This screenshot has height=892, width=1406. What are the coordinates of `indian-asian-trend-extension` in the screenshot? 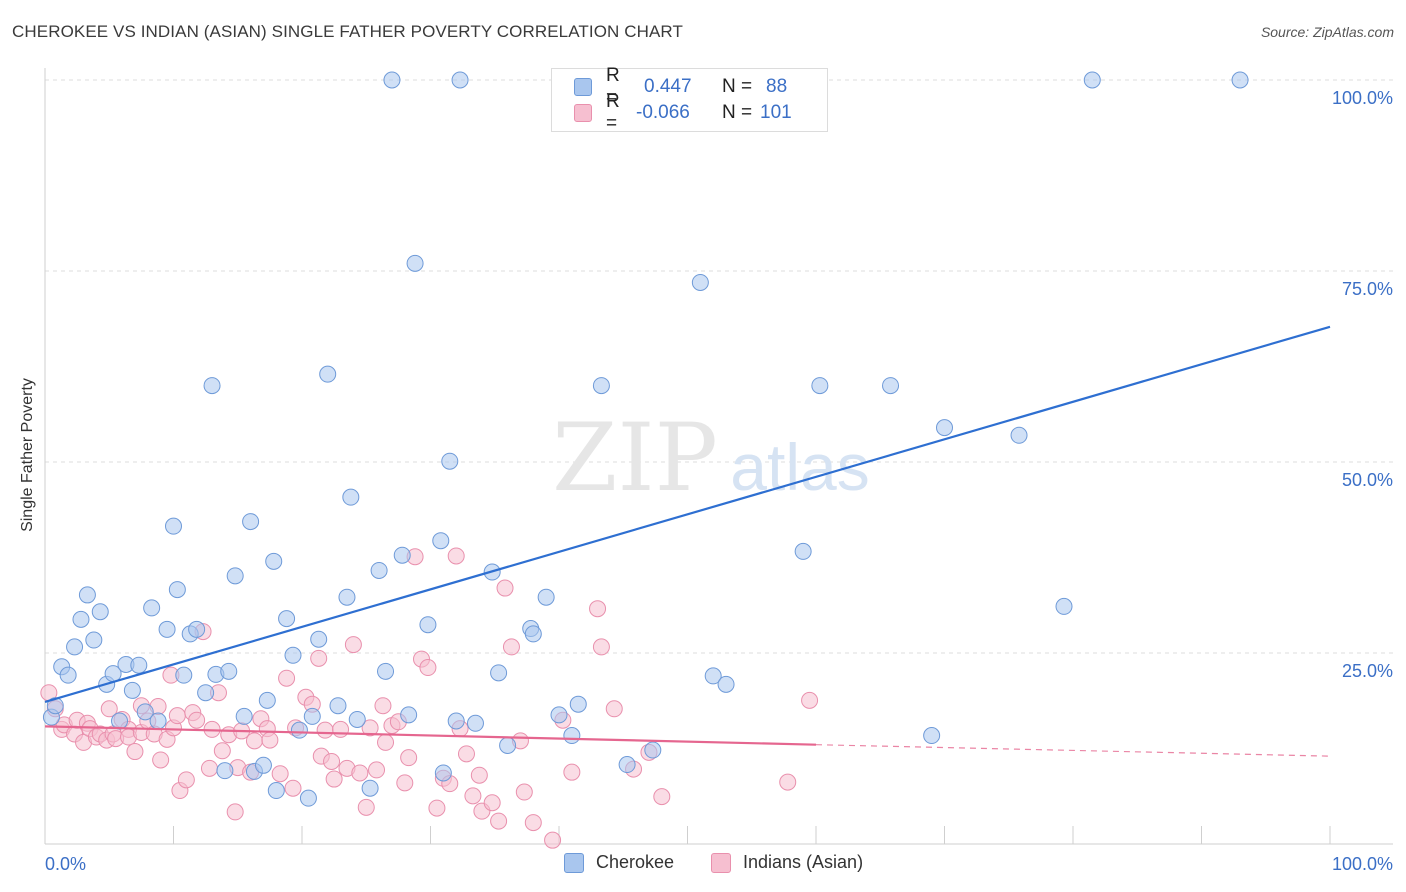 It's located at (1073, 750).